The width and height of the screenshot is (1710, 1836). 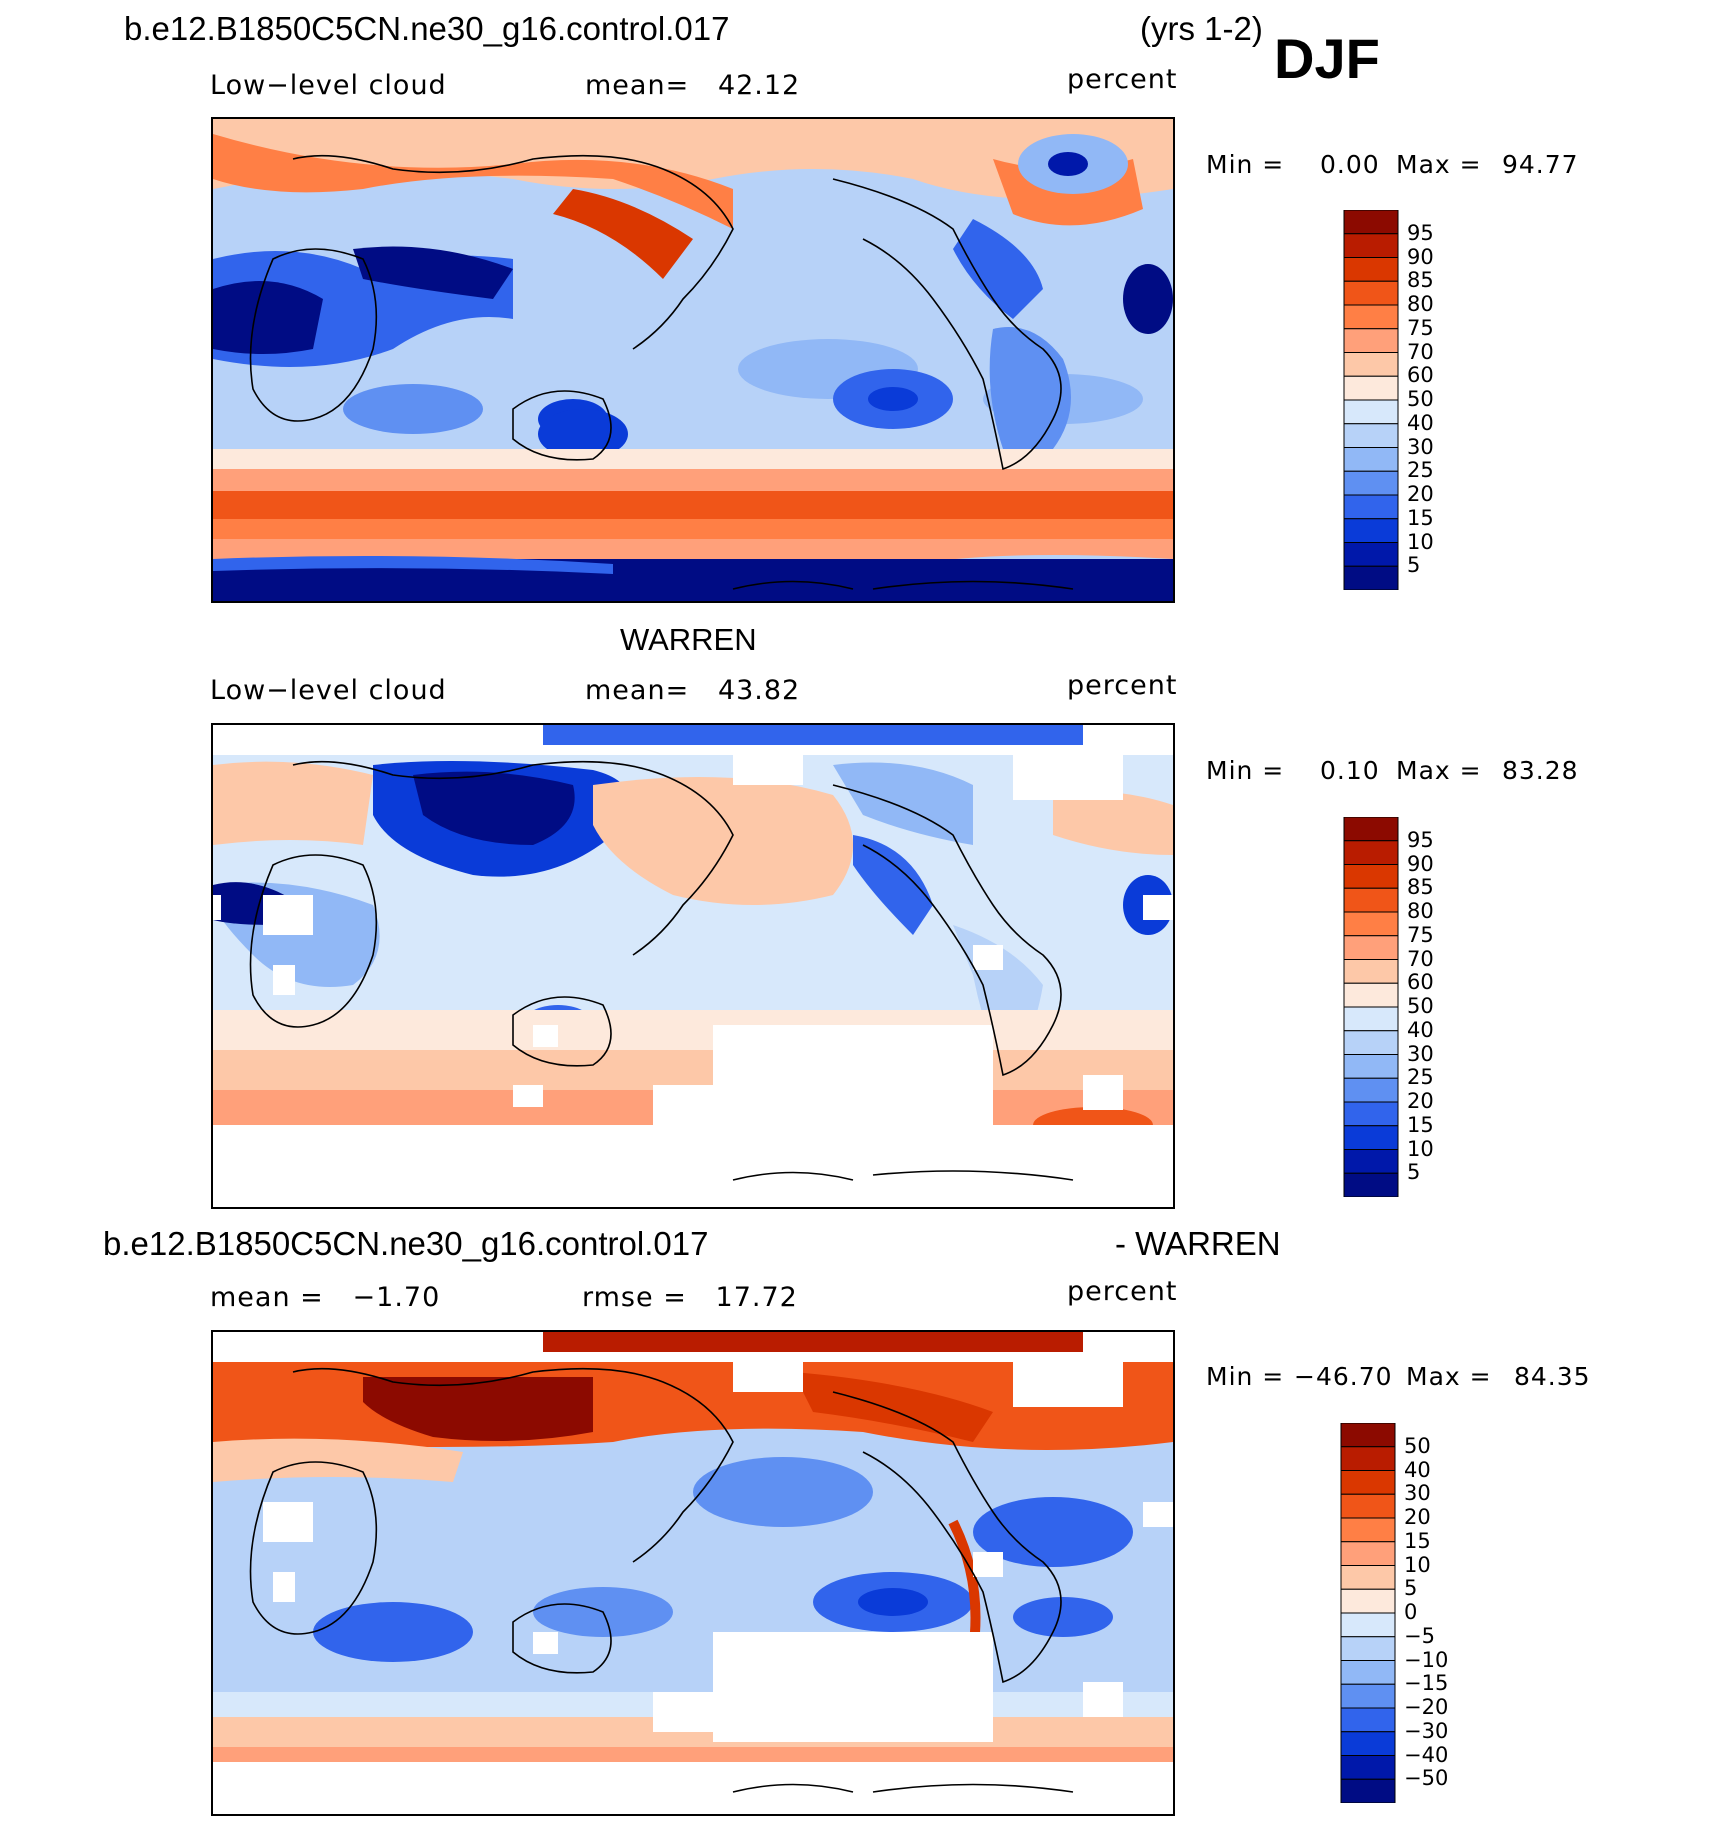 What do you see at coordinates (1350, 164) in the screenshot?
I see `panel1-min-value: 0.00` at bounding box center [1350, 164].